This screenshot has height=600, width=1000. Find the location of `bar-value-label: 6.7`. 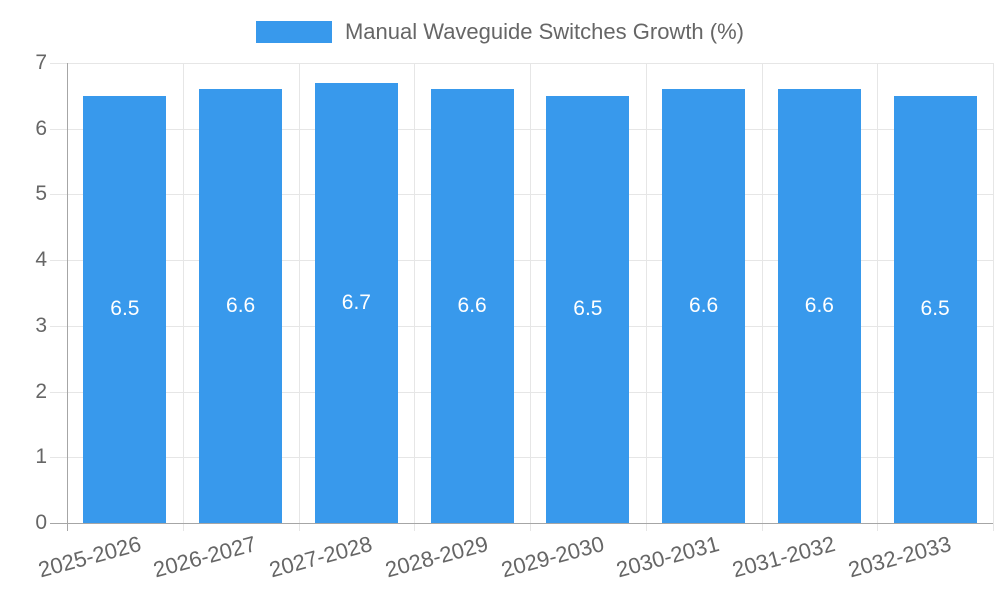

bar-value-label: 6.7 is located at coordinates (356, 302).